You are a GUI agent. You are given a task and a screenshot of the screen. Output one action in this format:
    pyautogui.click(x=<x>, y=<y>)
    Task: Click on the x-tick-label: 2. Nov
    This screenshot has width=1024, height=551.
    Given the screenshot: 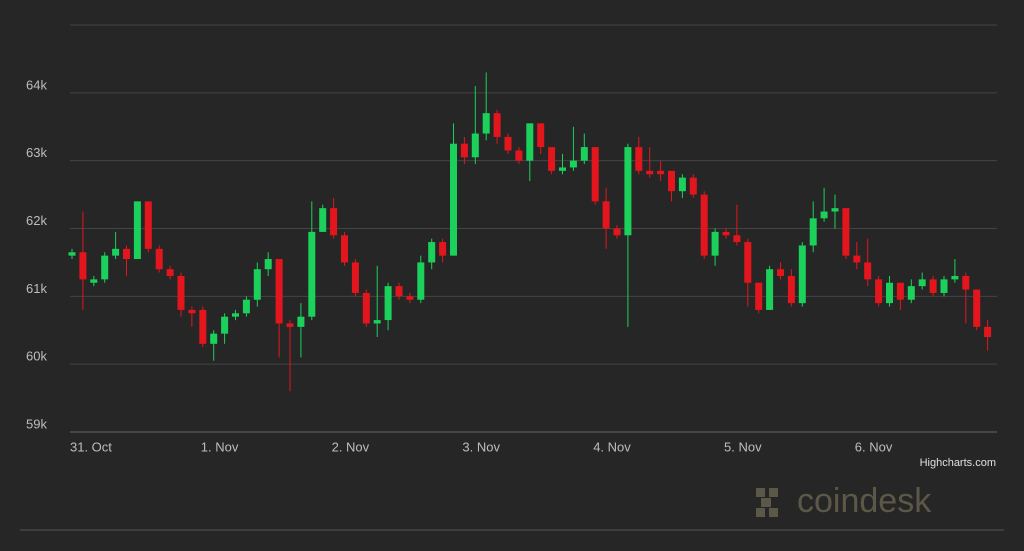 What is the action you would take?
    pyautogui.click(x=351, y=446)
    